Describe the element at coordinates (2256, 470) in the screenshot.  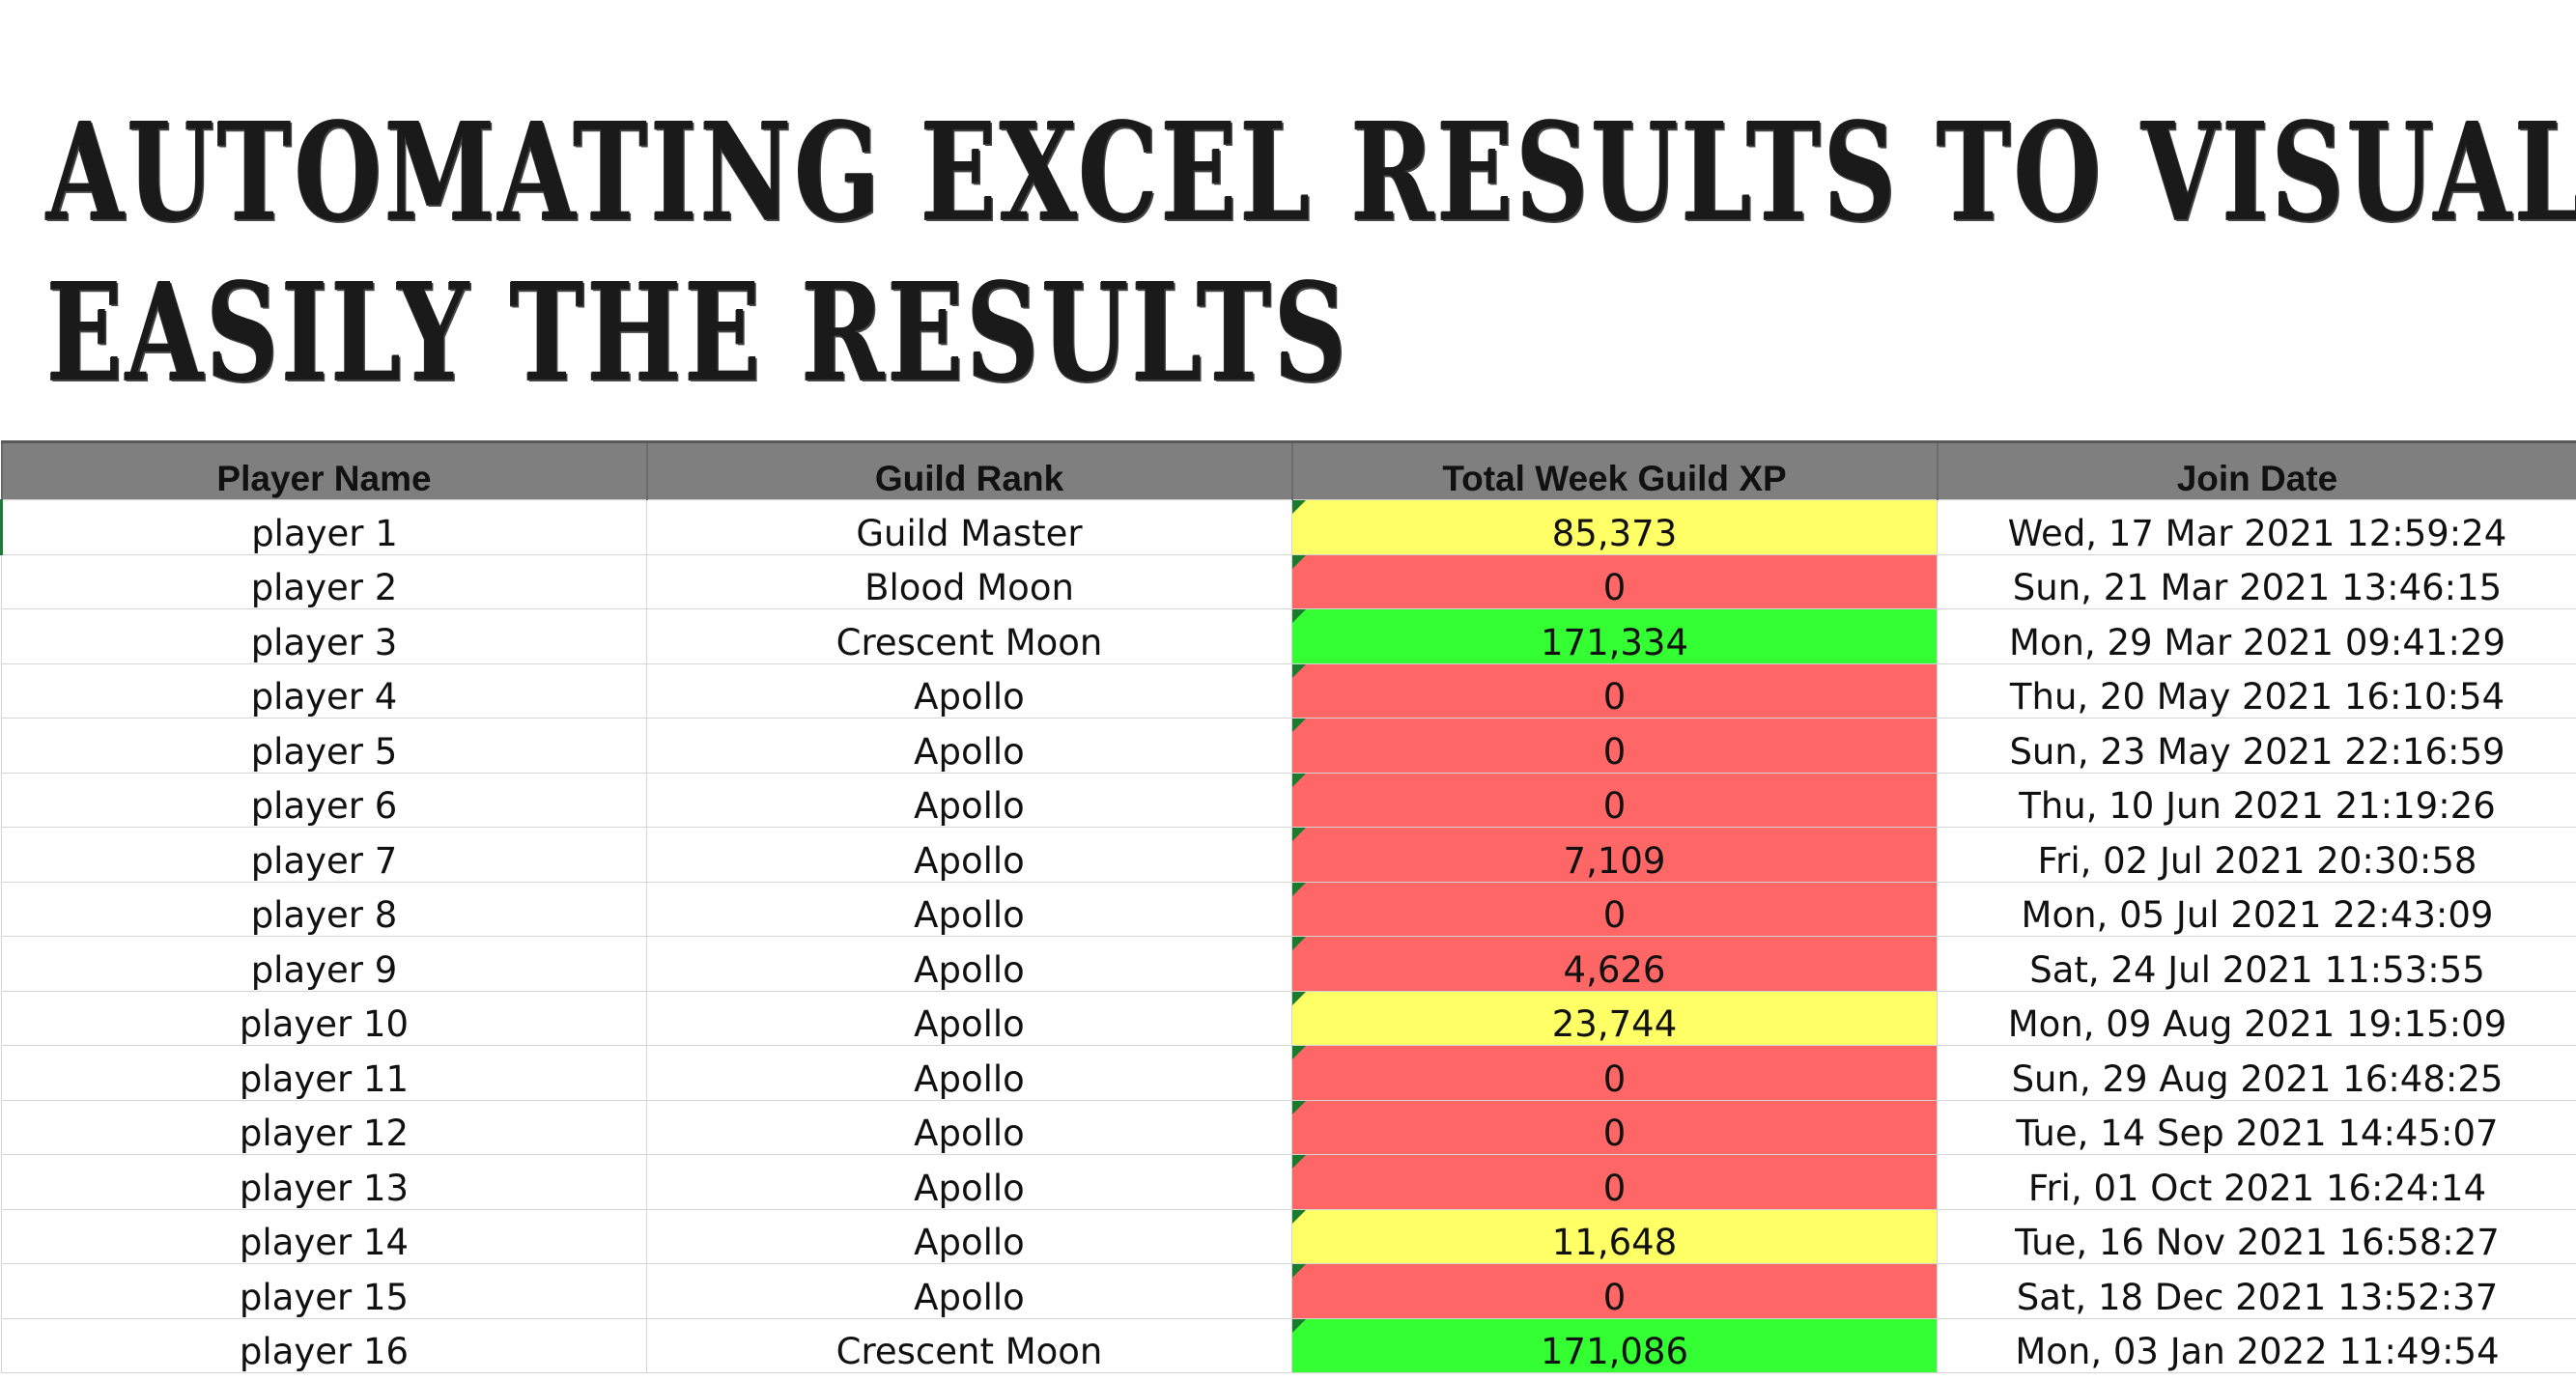
I see `header-join-date: Join Date` at that location.